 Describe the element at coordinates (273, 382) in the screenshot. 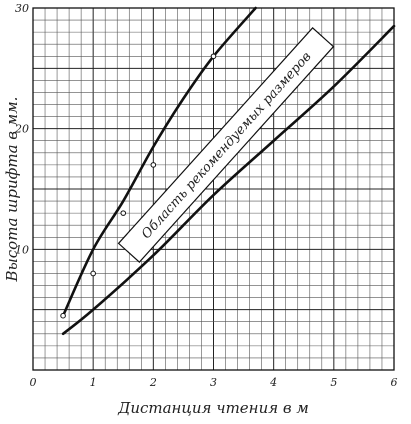

I see `x-tick-label: 4` at that location.